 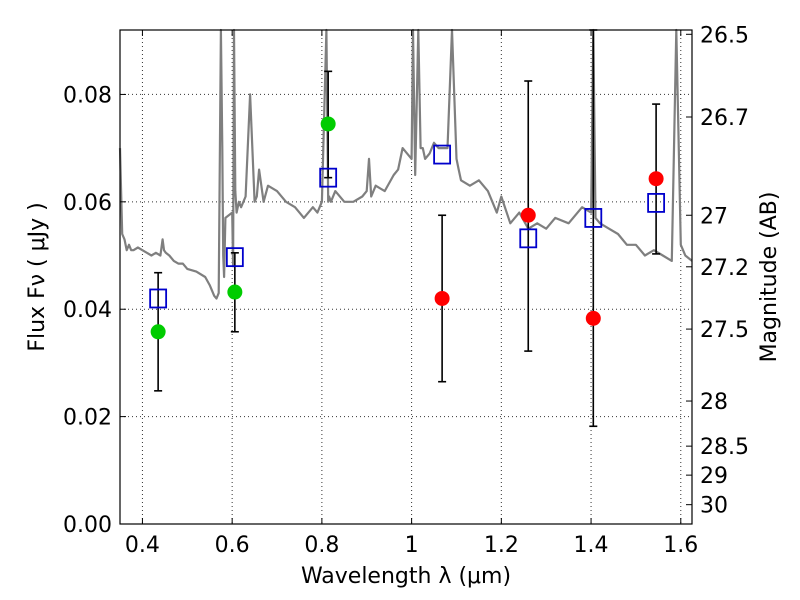 I want to click on y-tick-label: 0.06, so click(x=87, y=203).